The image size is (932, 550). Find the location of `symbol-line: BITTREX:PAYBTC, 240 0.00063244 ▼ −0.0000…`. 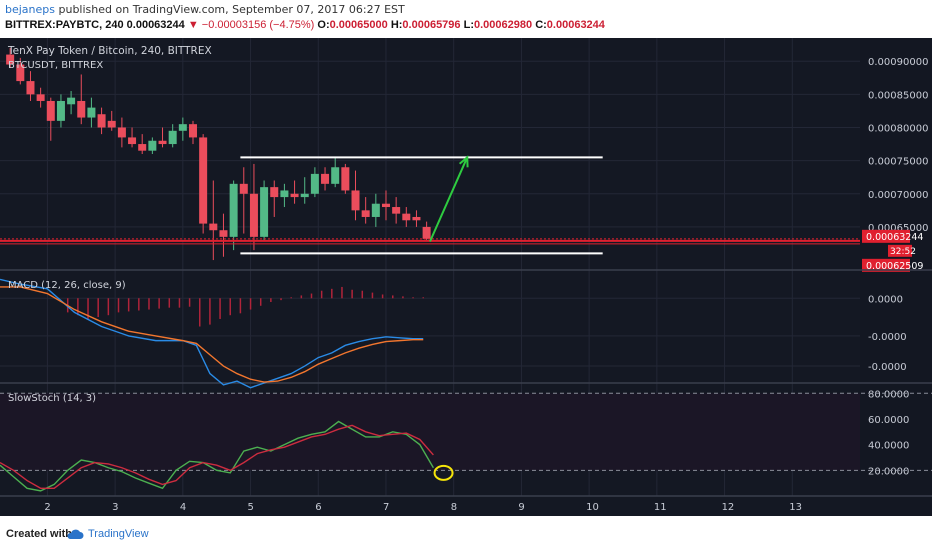

symbol-line: BITTREX:PAYBTC, 240 0.00063244 ▼ −0.0000… is located at coordinates (305, 25).